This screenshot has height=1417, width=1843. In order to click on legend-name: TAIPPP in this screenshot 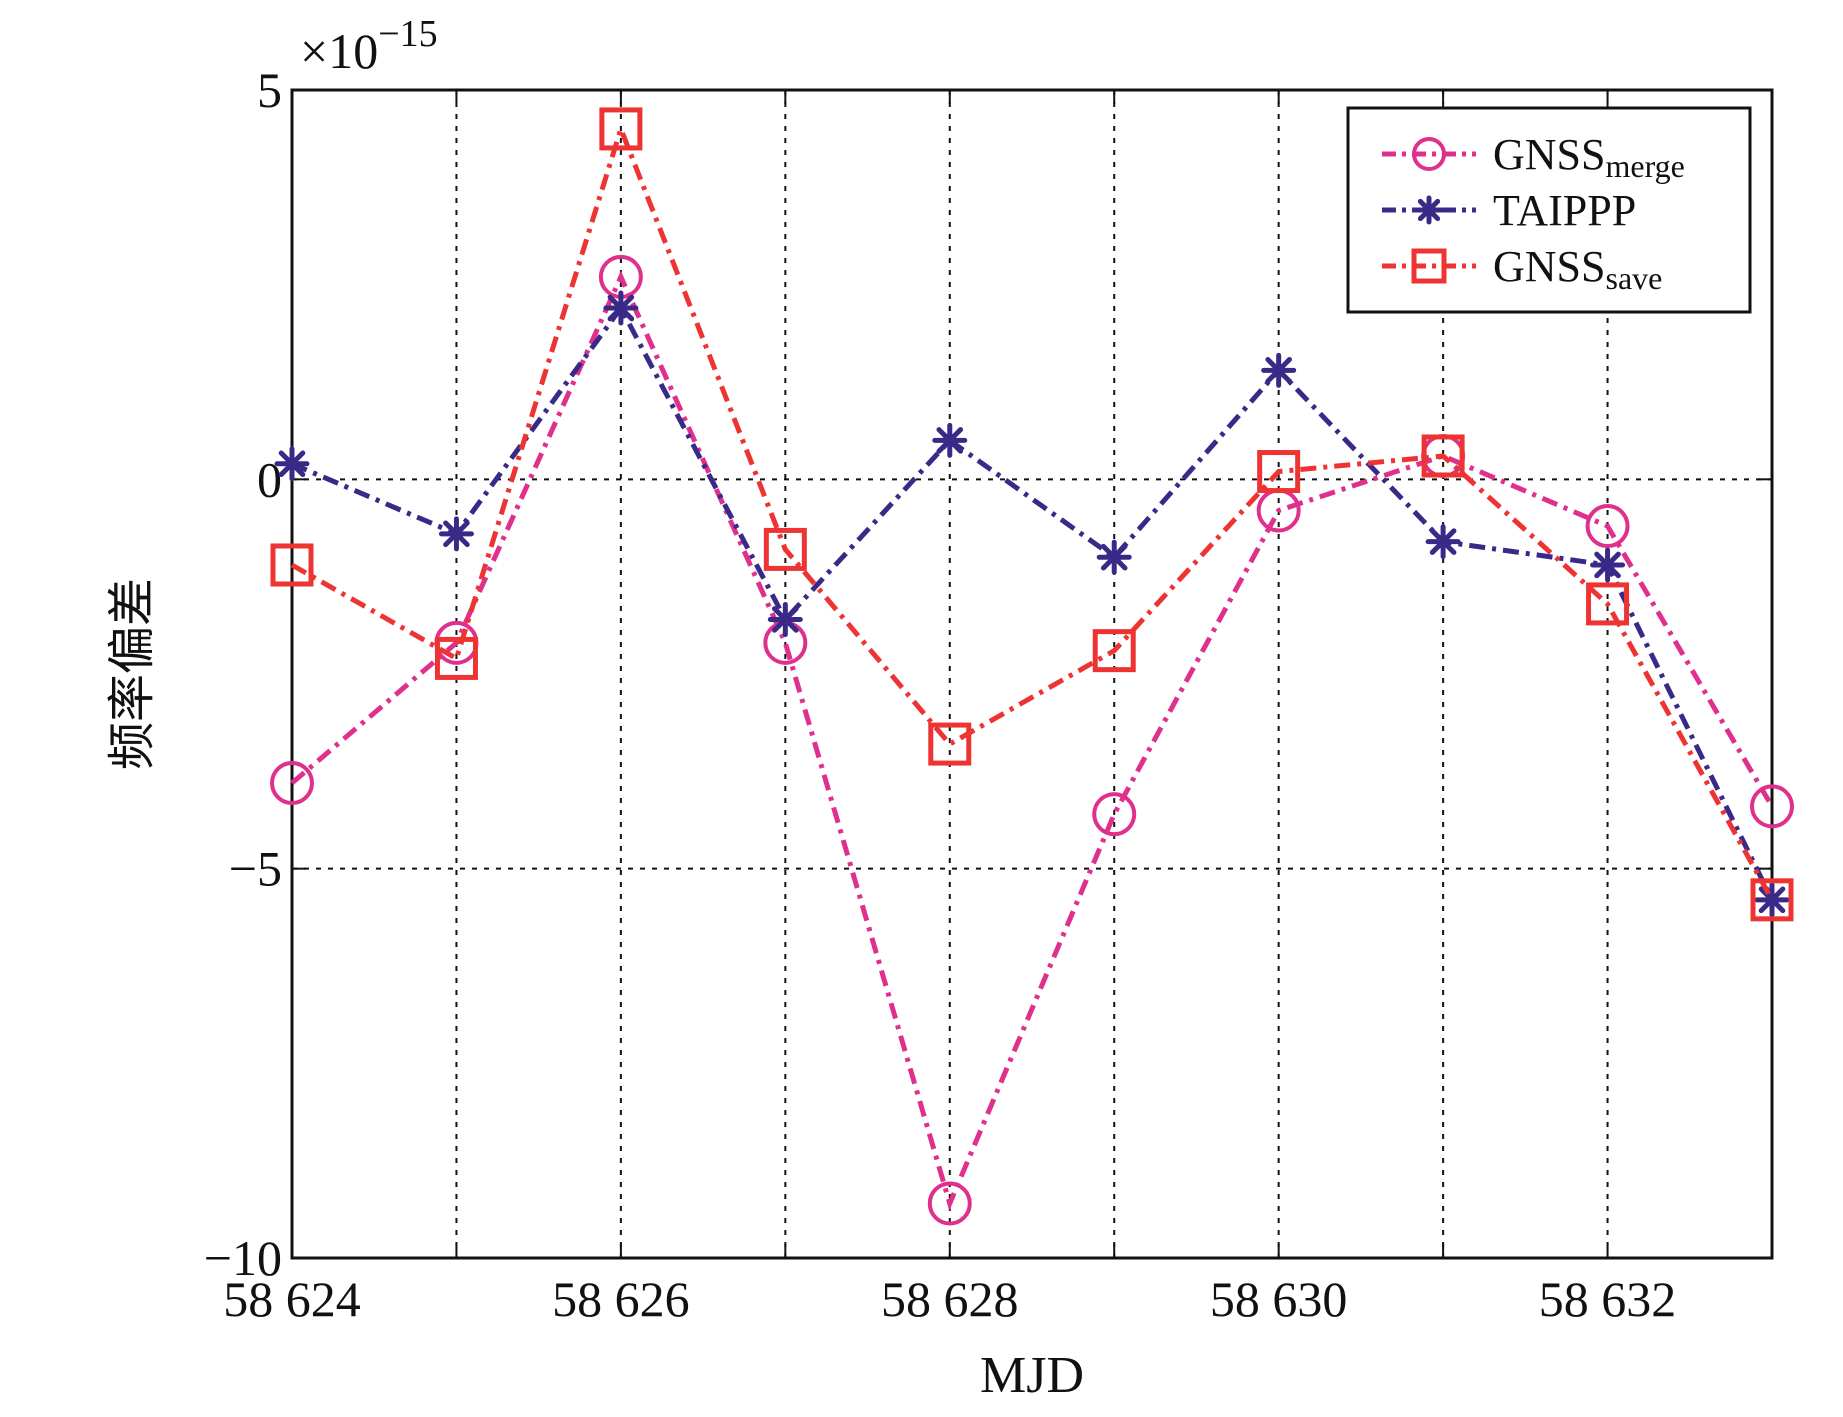, I will do `click(1564, 210)`.